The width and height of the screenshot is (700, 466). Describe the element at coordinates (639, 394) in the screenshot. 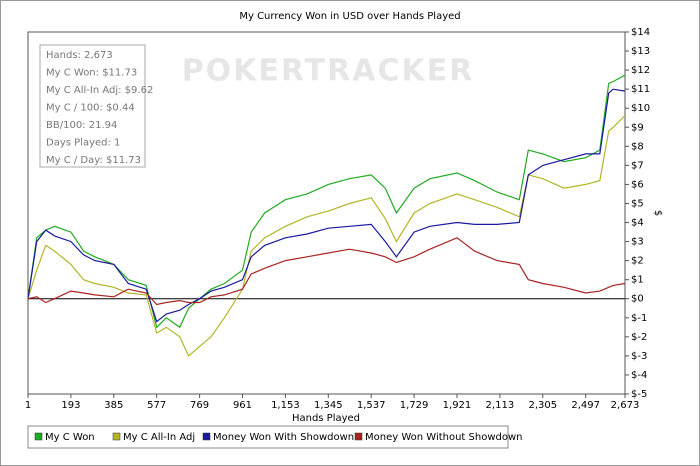

I see `y-tick-label: $-5` at that location.